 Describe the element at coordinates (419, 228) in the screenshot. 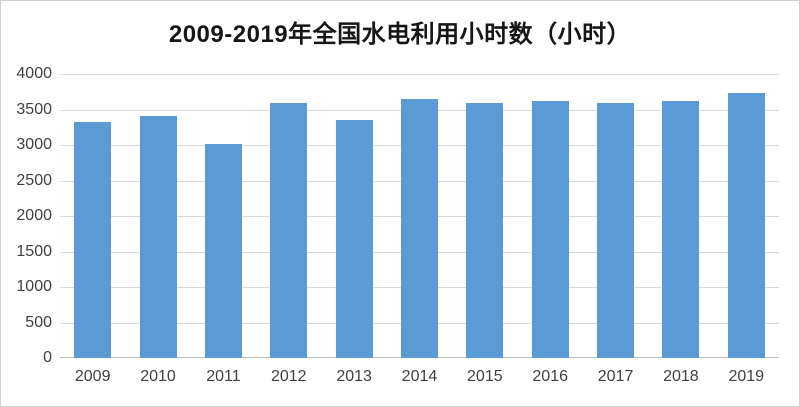

I see `bar-2014` at that location.